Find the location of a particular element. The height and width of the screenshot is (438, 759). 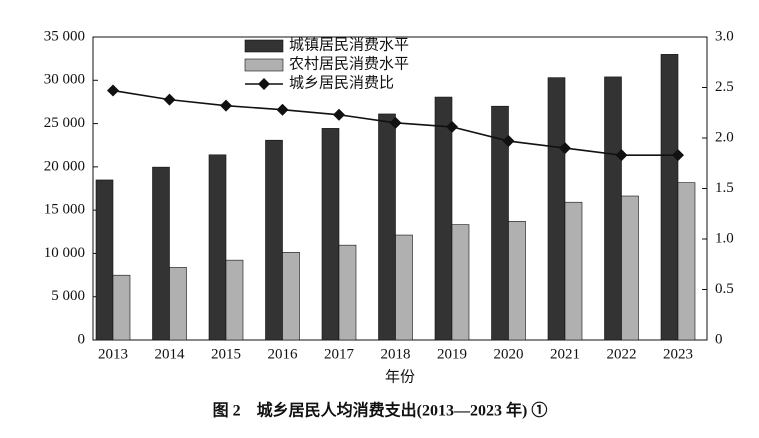

y2-tick-label: 1.5 is located at coordinates (724, 188).